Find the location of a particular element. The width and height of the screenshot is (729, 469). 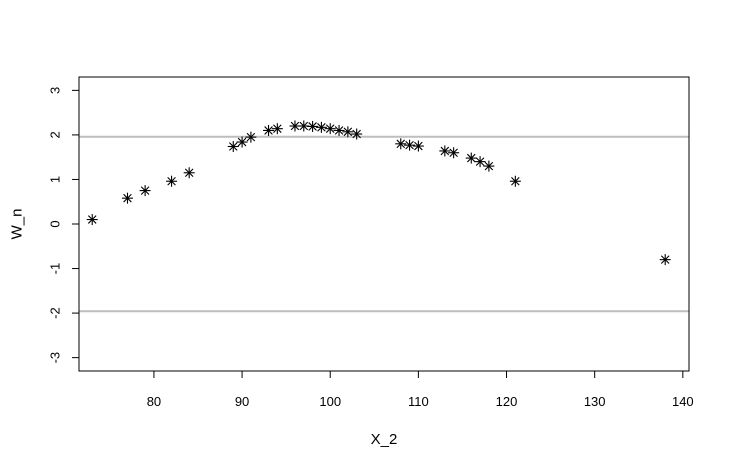

x-tick-label: 80 is located at coordinates (154, 401).